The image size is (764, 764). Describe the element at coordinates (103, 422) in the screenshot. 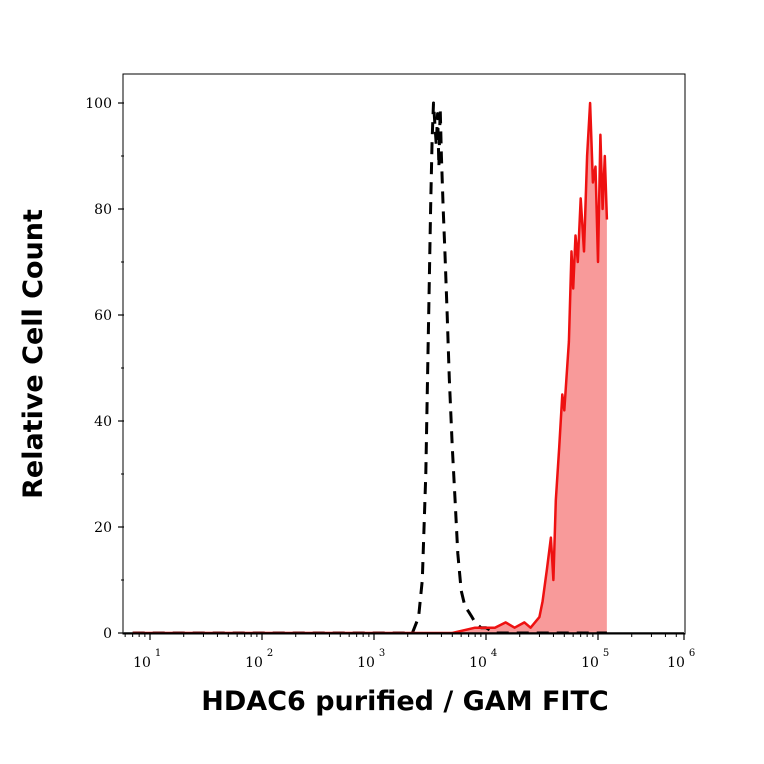

I see `y-tick-label: 40` at that location.